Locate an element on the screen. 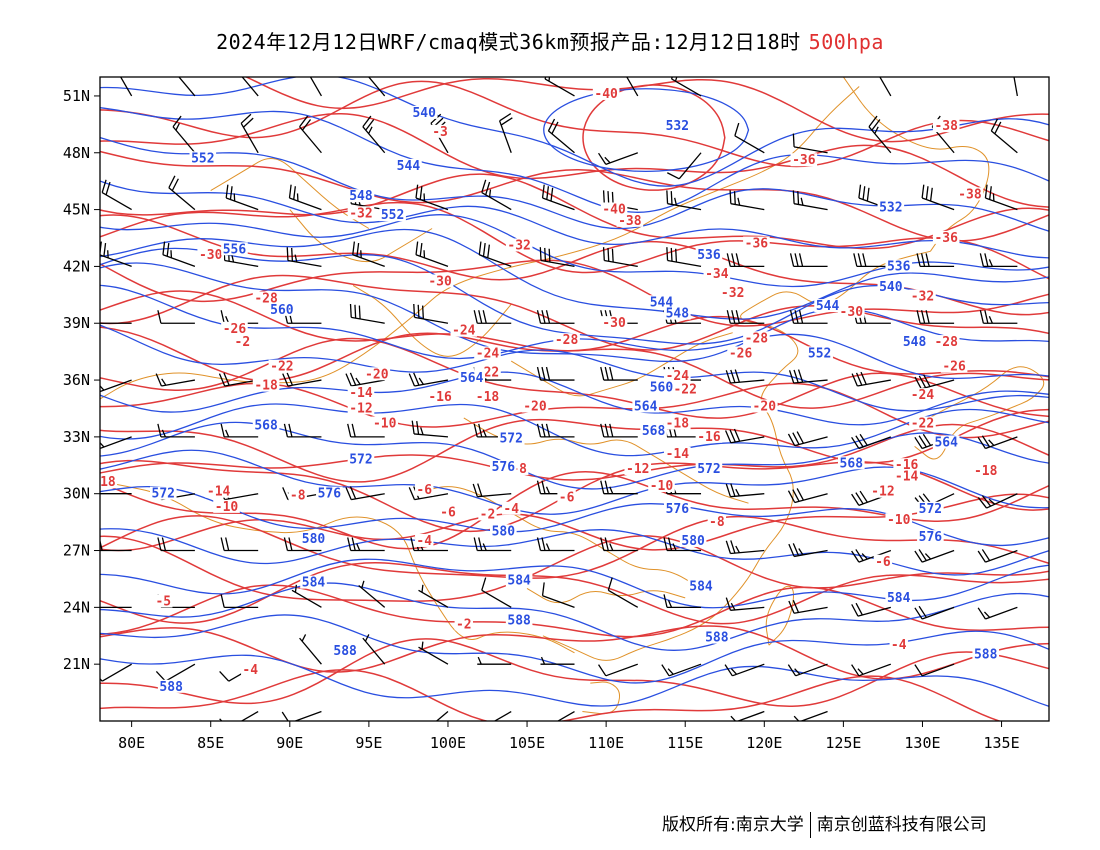 The image size is (1100, 850). temperature-label: -28 is located at coordinates (946, 342).